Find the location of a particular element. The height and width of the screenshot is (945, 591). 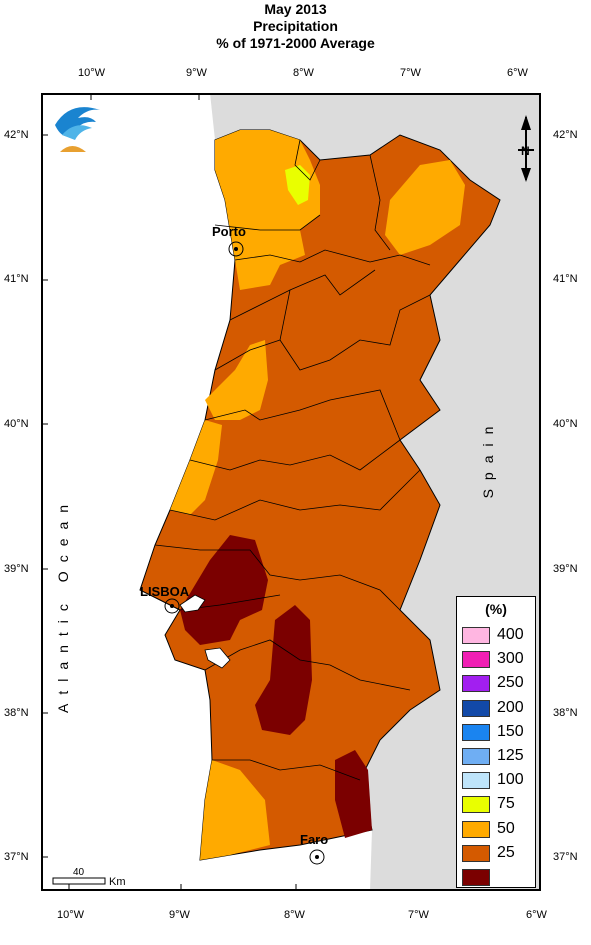

legend-entry: 25 is located at coordinates (497, 853).